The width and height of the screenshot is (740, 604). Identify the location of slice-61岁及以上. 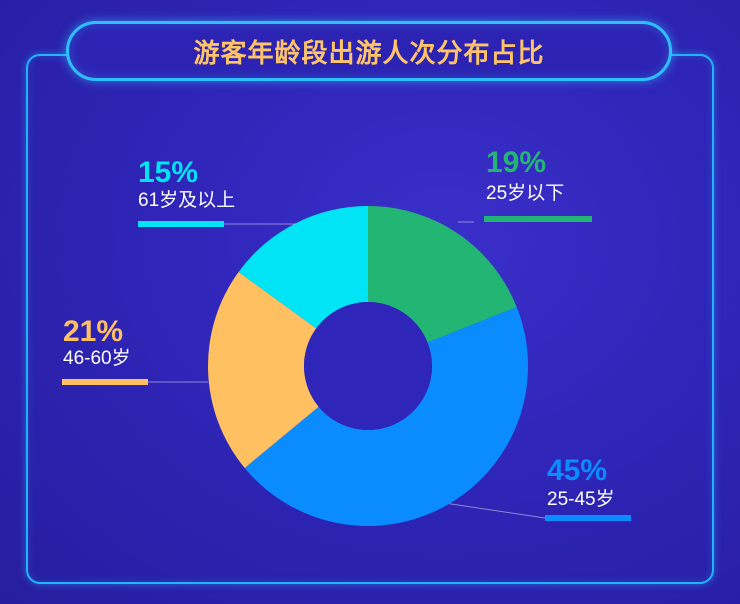
(303, 267).